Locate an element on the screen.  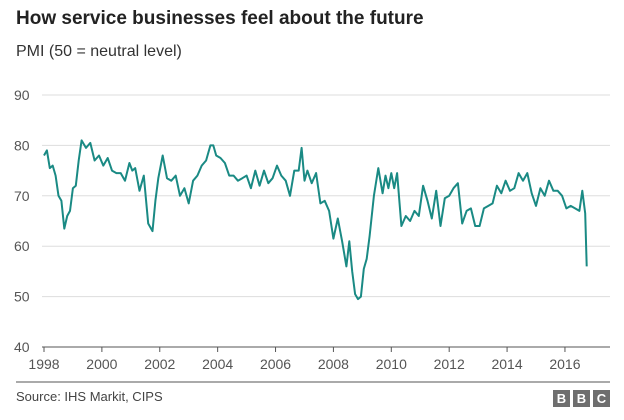
y-tick-label: 40 is located at coordinates (22, 347).